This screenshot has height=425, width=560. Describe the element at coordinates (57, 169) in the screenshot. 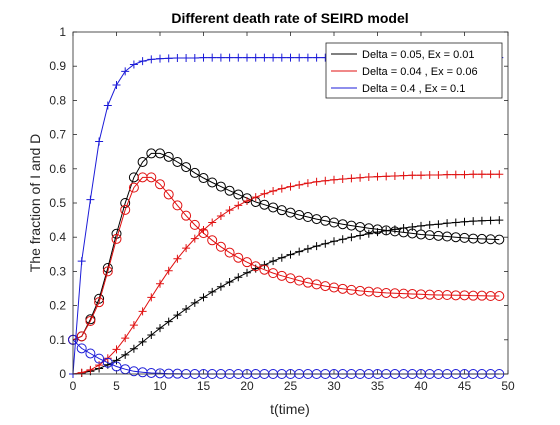

I see `y-tick-label: 0.6` at that location.